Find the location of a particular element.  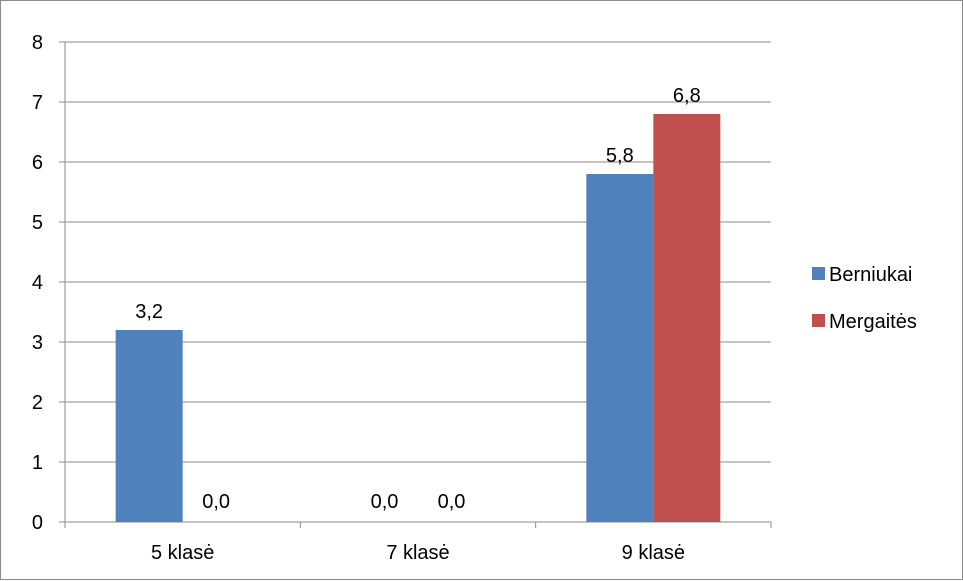

y-tick-label: 1 is located at coordinates (37, 463).